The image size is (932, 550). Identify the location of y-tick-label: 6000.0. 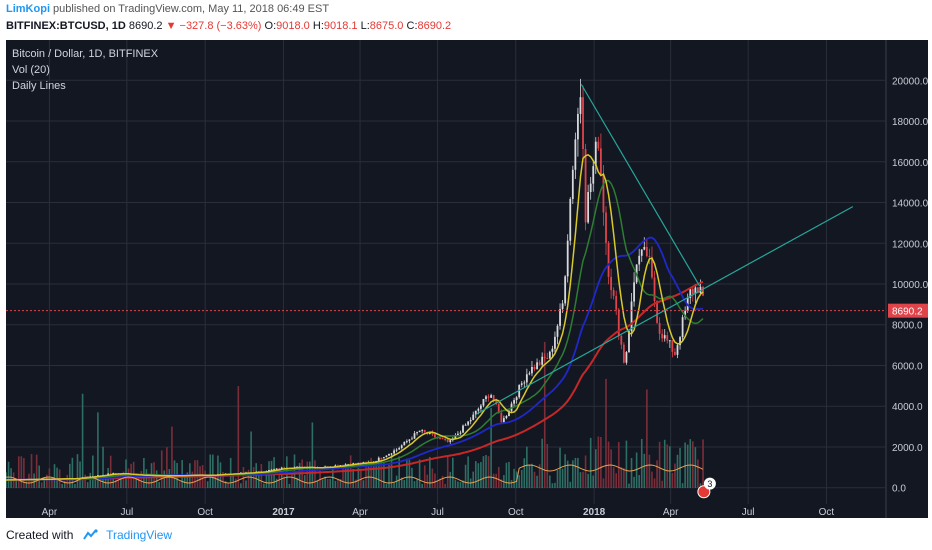
(907, 366).